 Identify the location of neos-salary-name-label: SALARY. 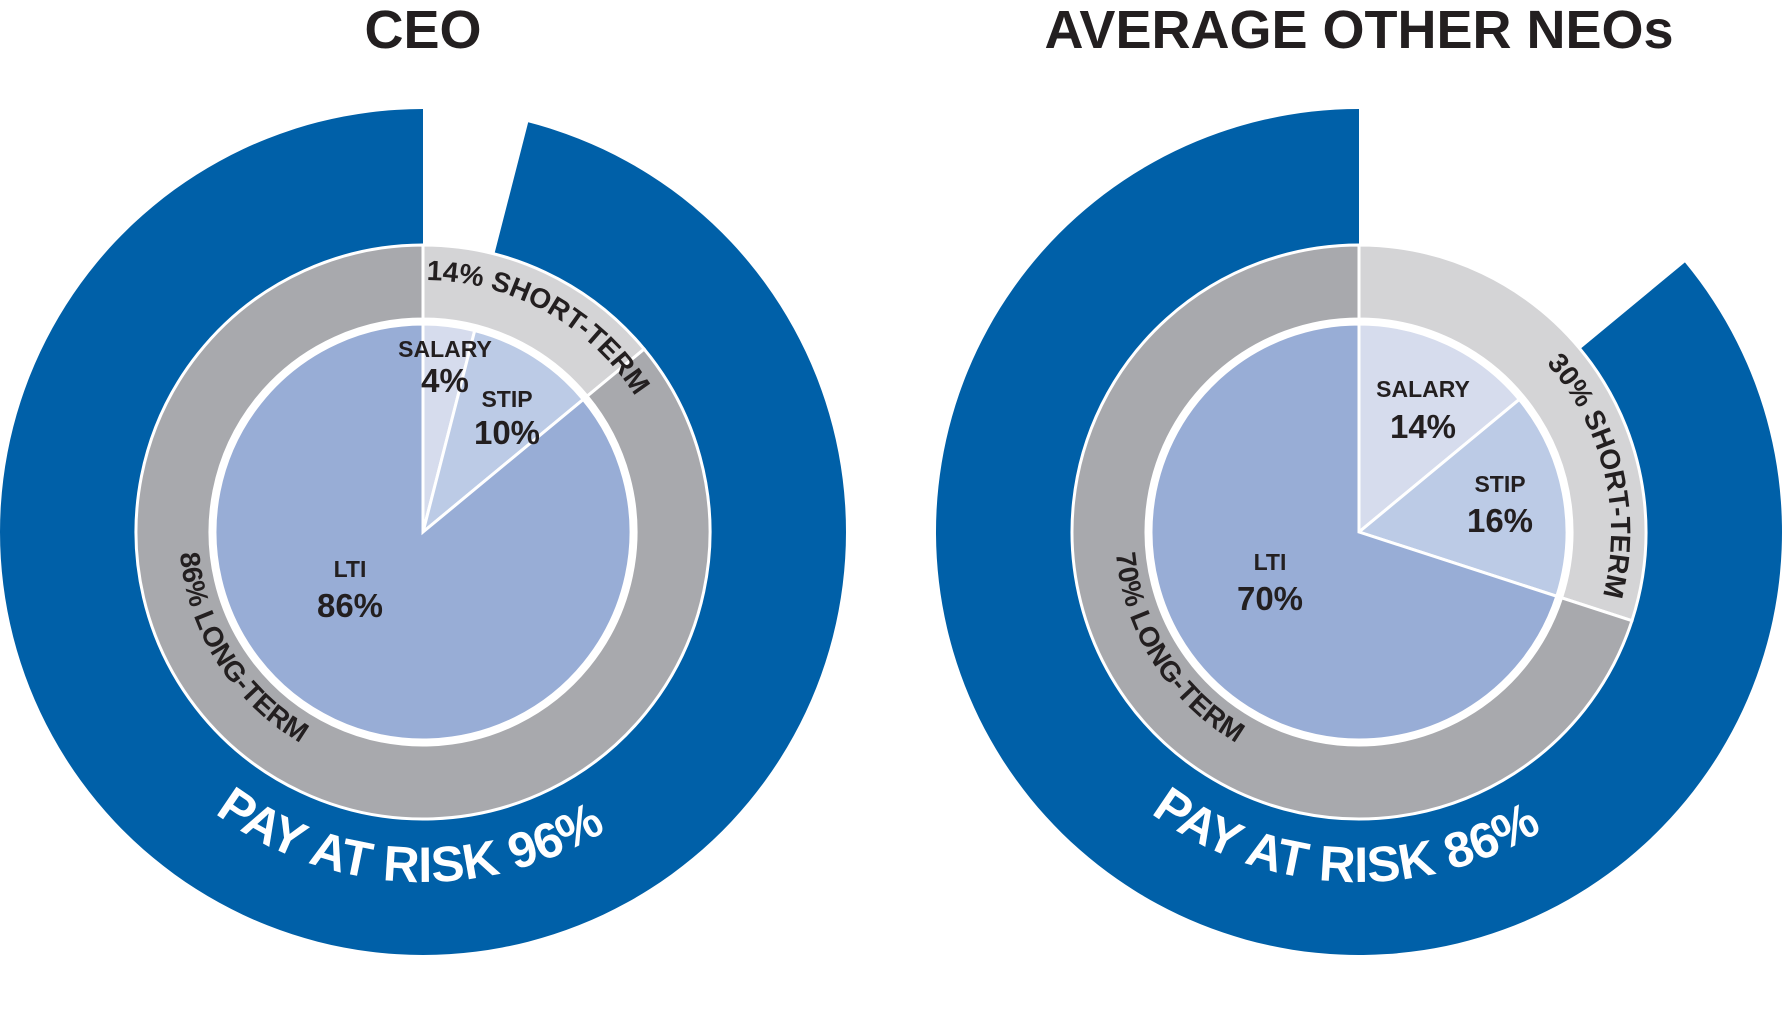
(1423, 389).